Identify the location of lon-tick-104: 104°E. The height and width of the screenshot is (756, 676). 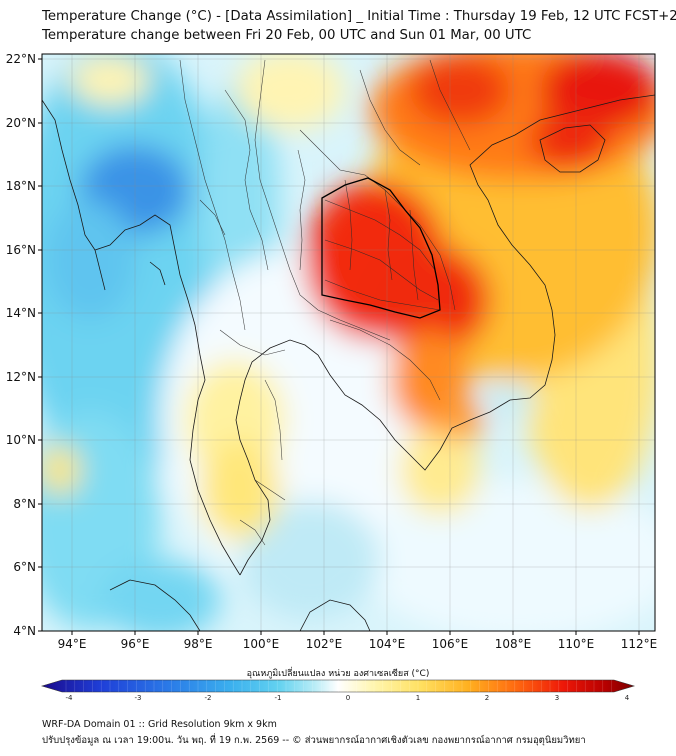
(387, 644).